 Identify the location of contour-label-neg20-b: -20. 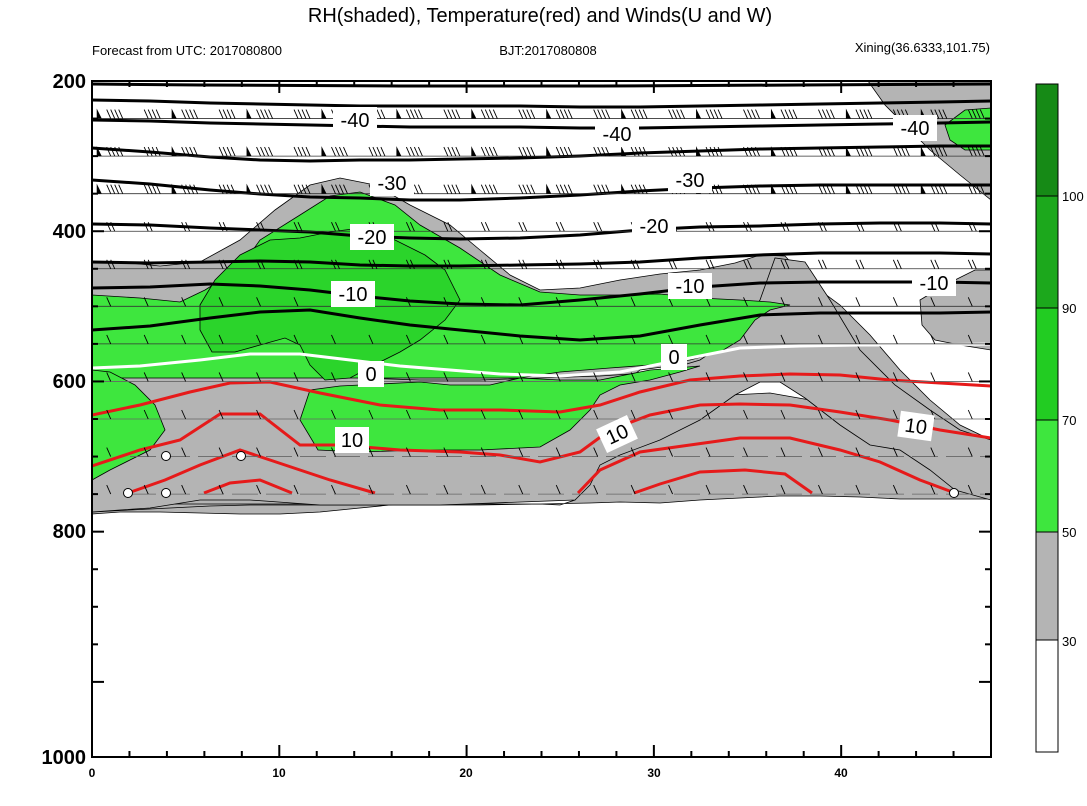
(654, 226).